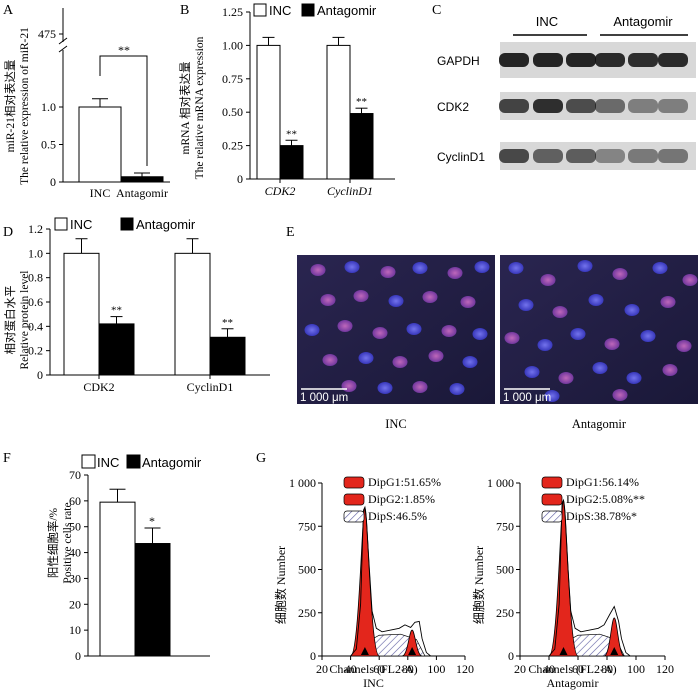 The width and height of the screenshot is (700, 692). I want to click on y-axis-label: 细胞数 Number, so click(280, 585).